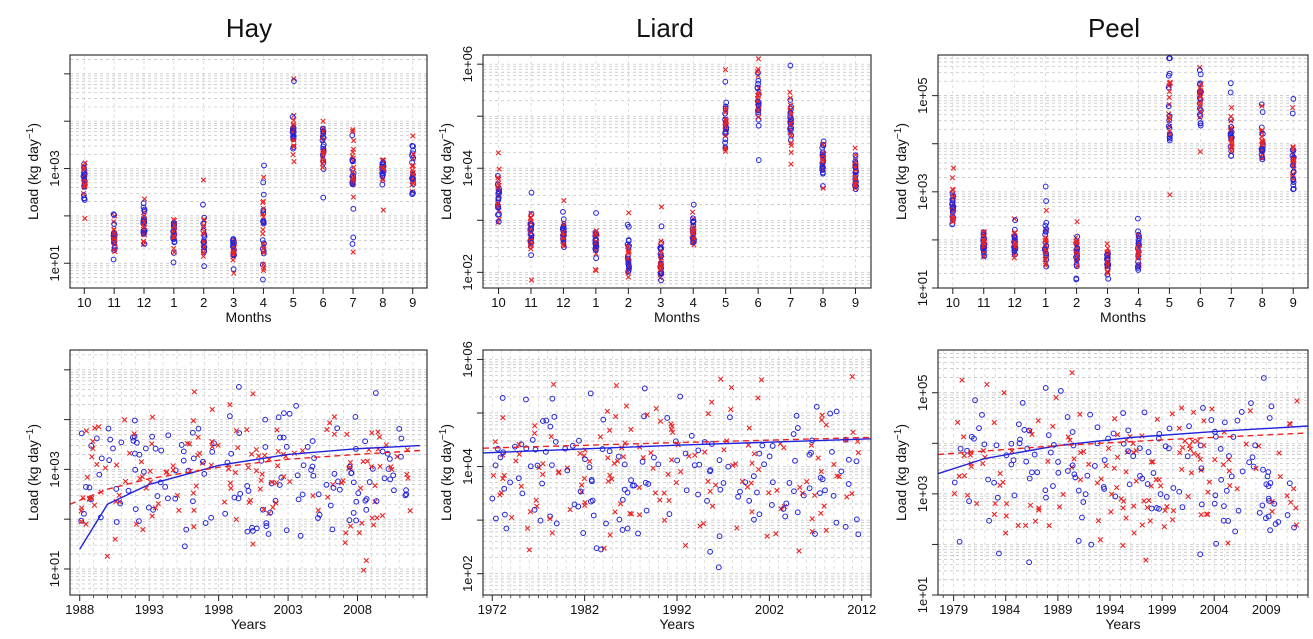 The width and height of the screenshot is (1313, 639). What do you see at coordinates (263, 302) in the screenshot?
I see `x-tick-label: 4` at bounding box center [263, 302].